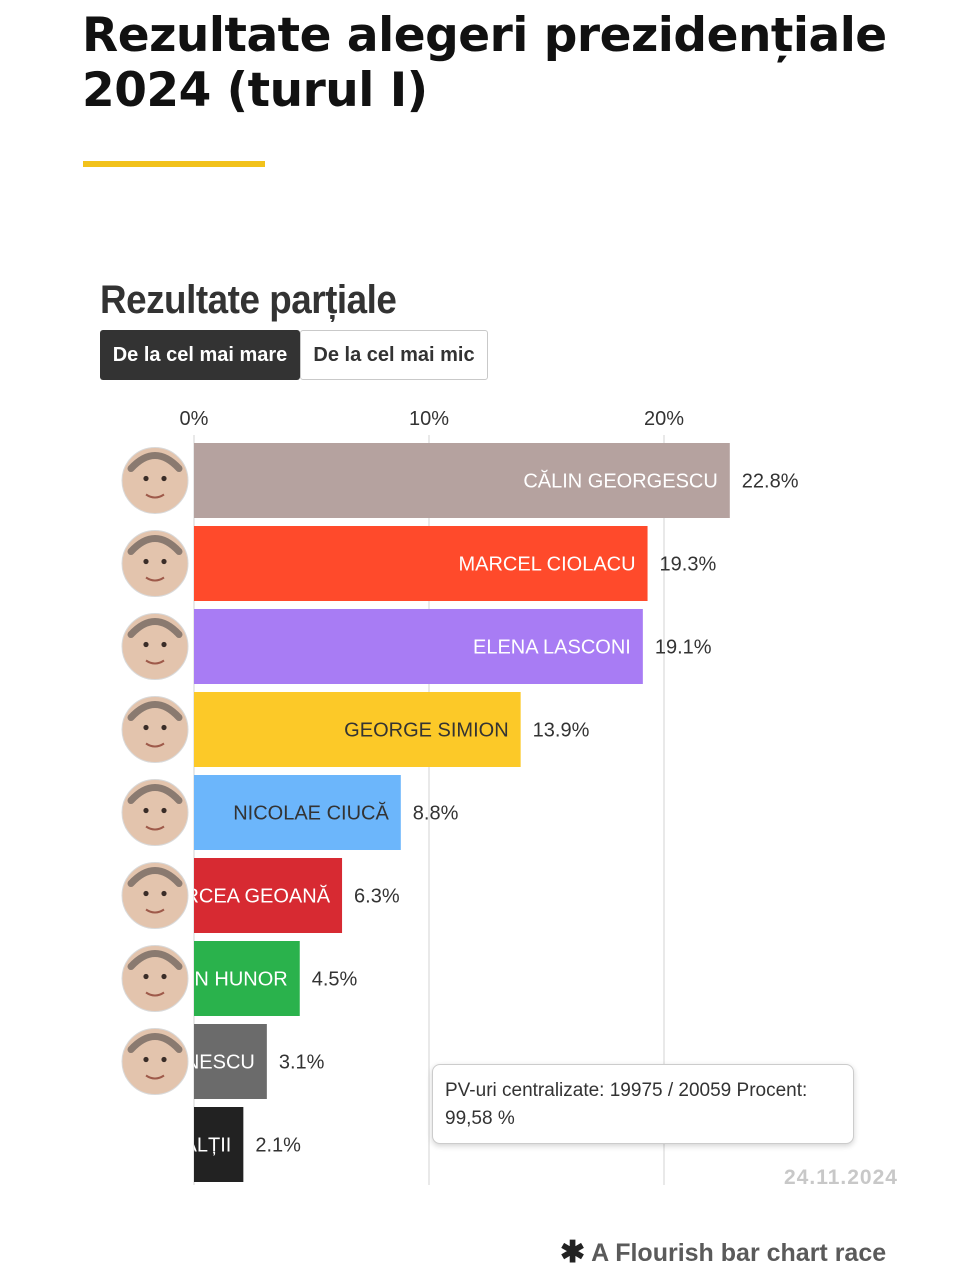 This screenshot has width=974, height=1280. I want to click on bar-value-label: 19.3%, so click(688, 565).